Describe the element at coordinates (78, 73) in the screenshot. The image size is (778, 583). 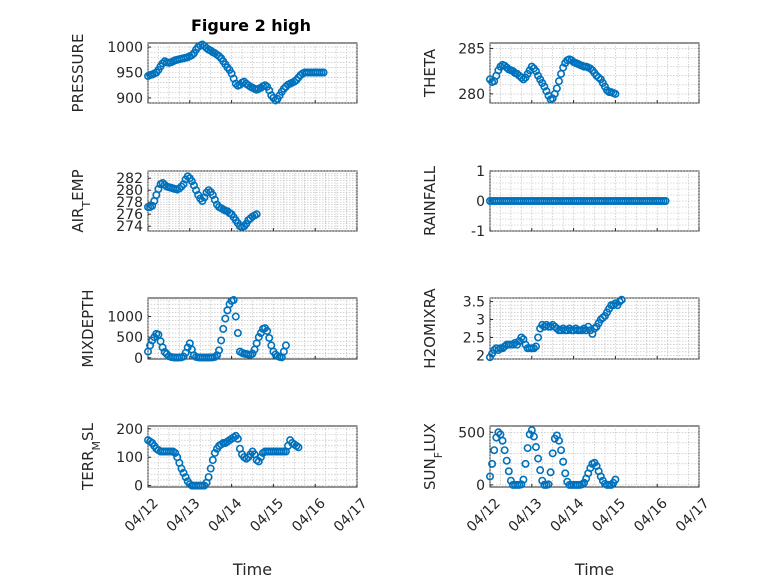
I see `y-axis-label: PRESSURE` at that location.